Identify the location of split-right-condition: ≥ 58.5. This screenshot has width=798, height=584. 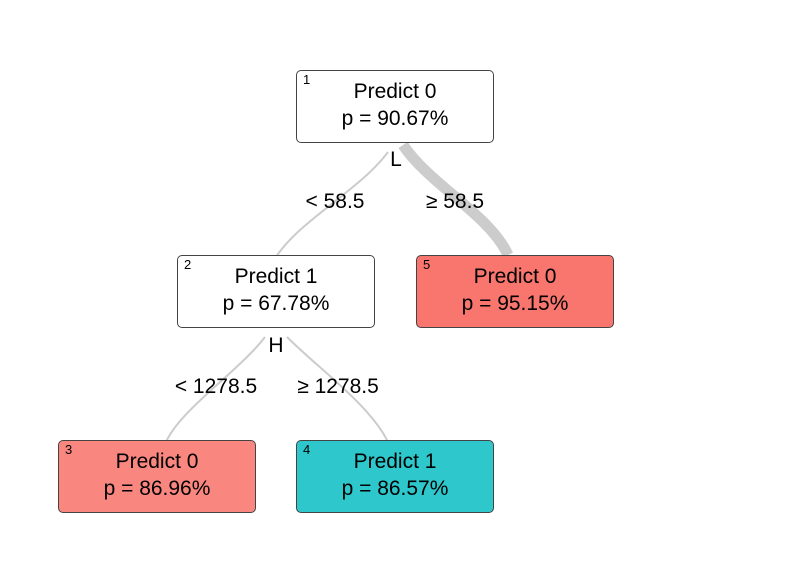
(455, 201).